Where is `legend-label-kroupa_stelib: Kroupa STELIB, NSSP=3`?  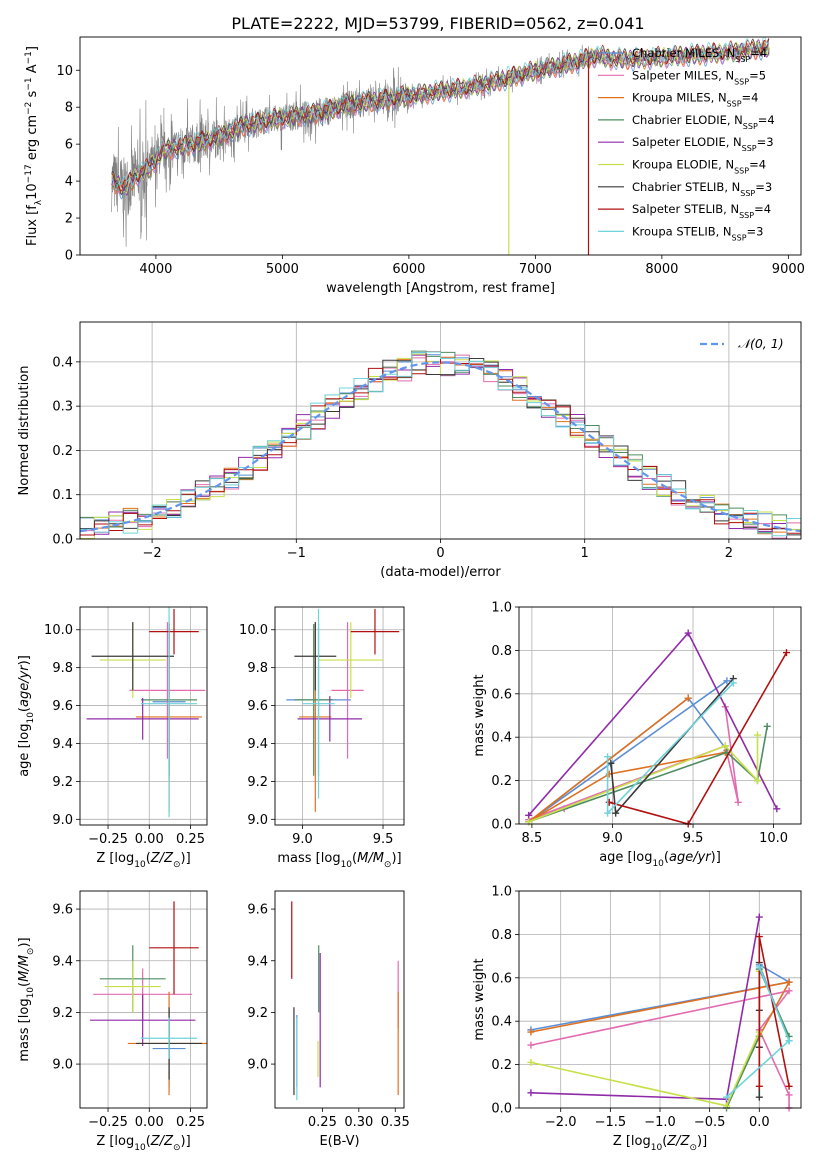 legend-label-kroupa_stelib: Kroupa STELIB, NSSP=3 is located at coordinates (697, 233).